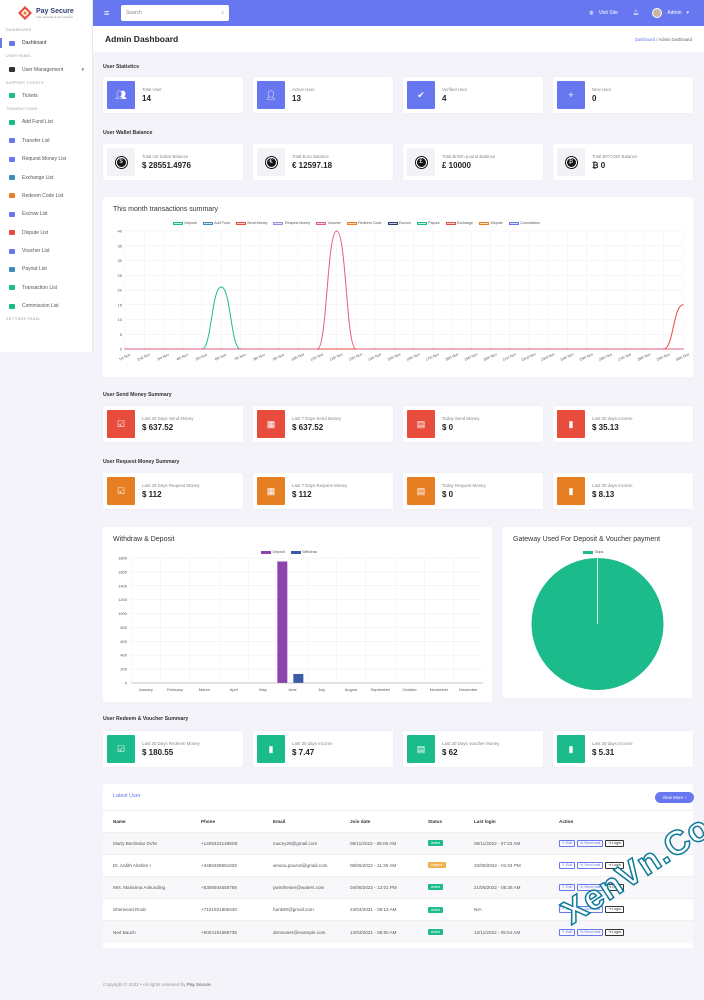  I want to click on sidebar-item-escrow: Escrow List, so click(46, 214).